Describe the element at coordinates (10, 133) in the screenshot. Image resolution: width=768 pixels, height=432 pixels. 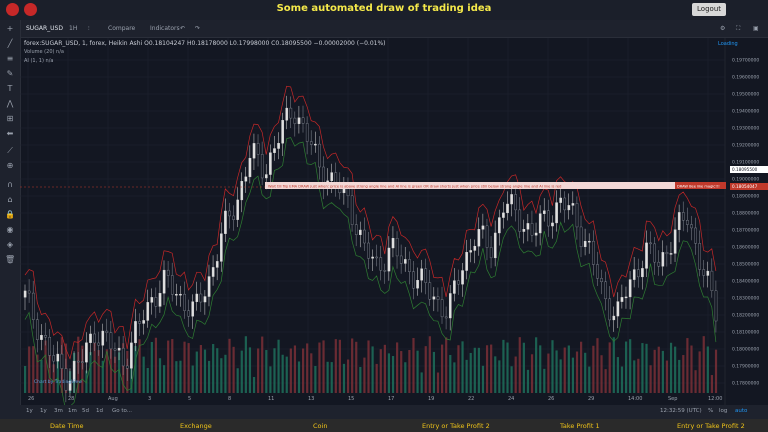
I see `arrow-icon: ⬅` at that location.